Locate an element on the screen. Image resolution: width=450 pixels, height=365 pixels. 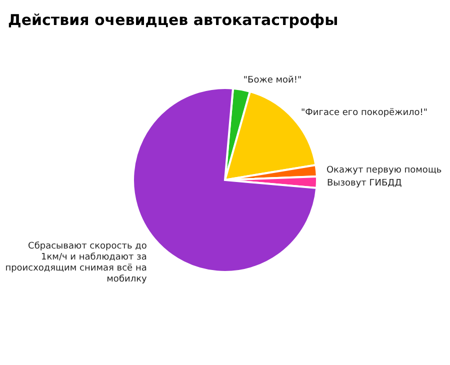
slice-label: "Боже мой!" is located at coordinates (272, 81).